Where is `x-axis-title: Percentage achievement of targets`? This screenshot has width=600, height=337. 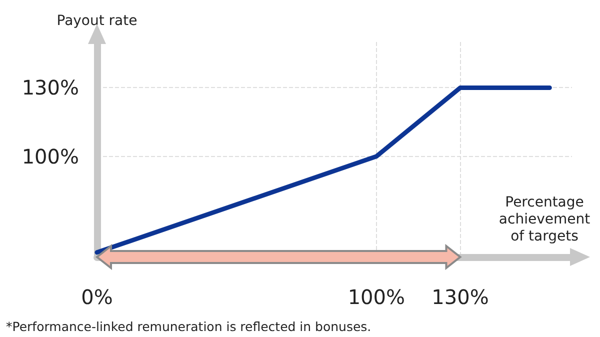
x-axis-title: Percentage achievement of targets is located at coordinates (544, 219).